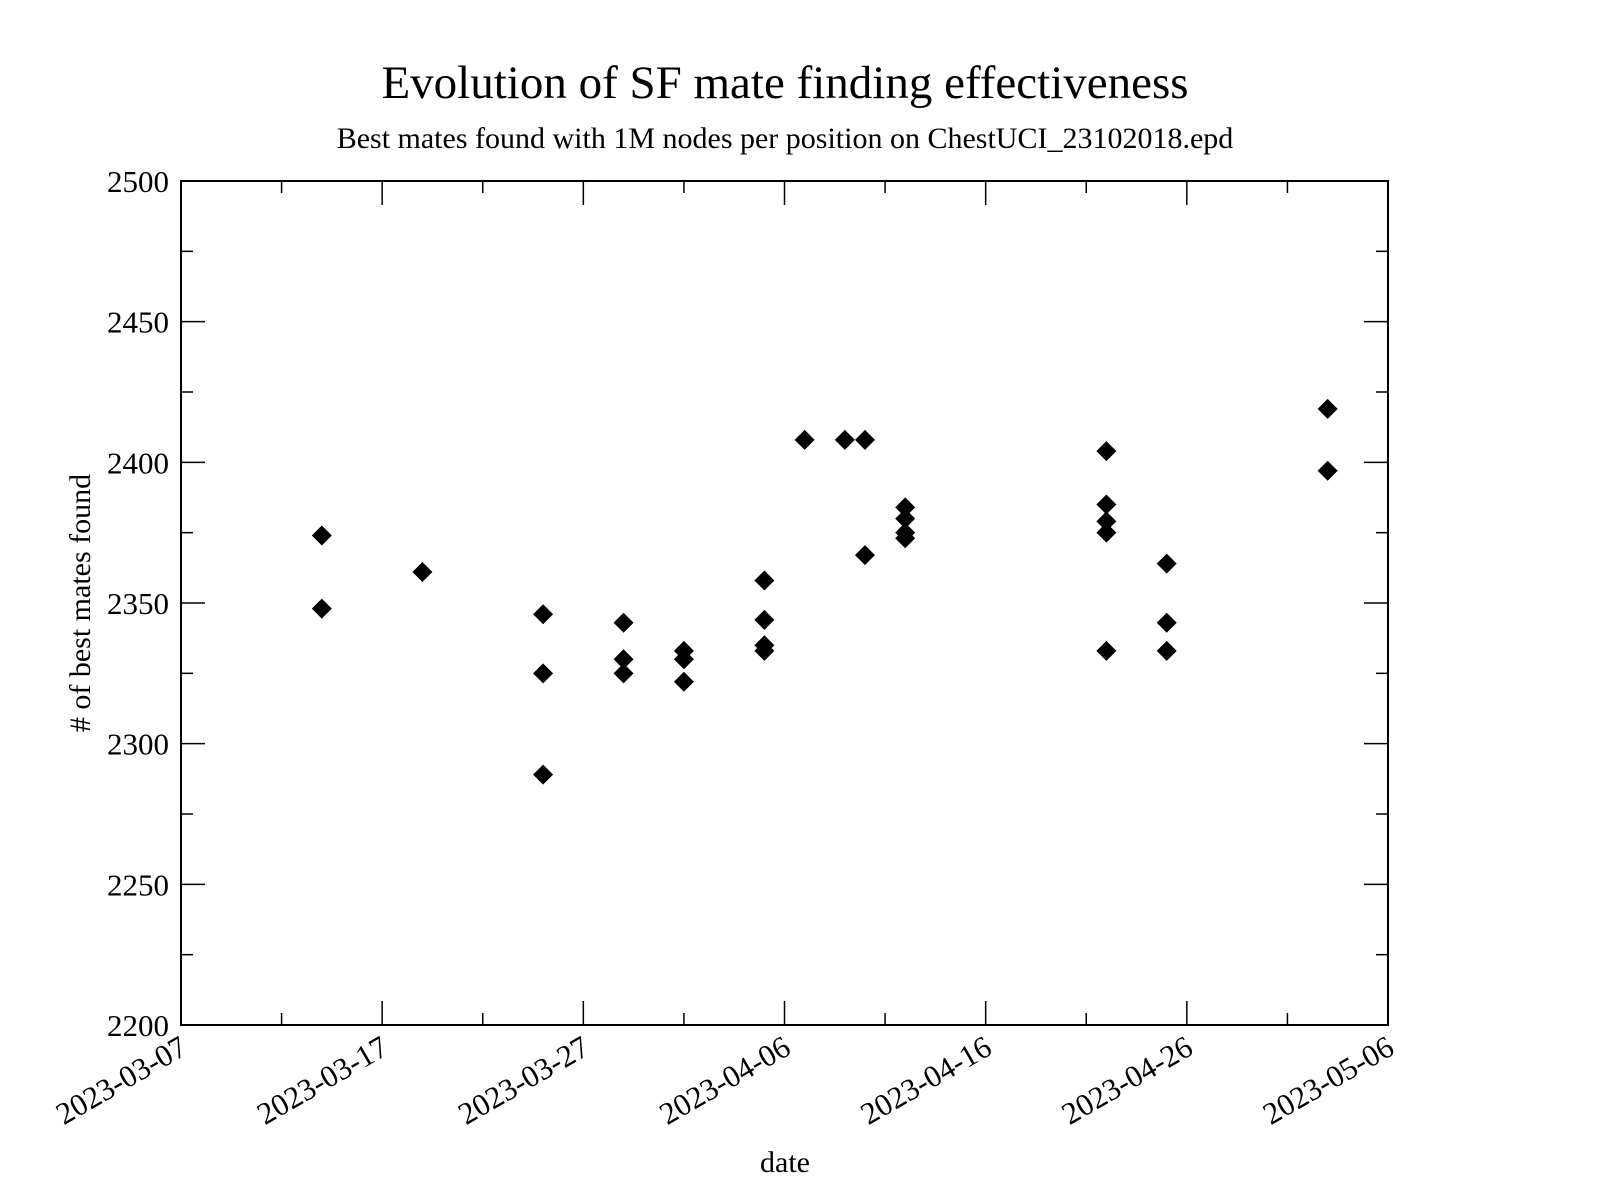  Describe the element at coordinates (80, 603) in the screenshot. I see `y-axis-label: # of best mates found` at that location.